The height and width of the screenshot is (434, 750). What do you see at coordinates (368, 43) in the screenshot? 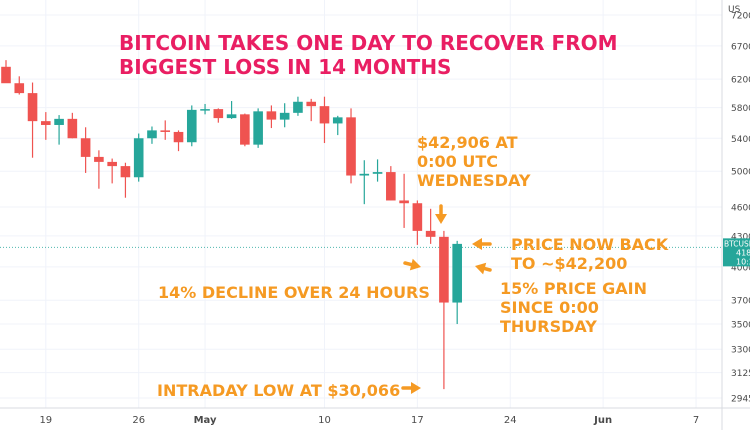
I see `annotation-line: BITCOIN TAKES ONE DAY TO RECOVER FROM` at bounding box center [368, 43].